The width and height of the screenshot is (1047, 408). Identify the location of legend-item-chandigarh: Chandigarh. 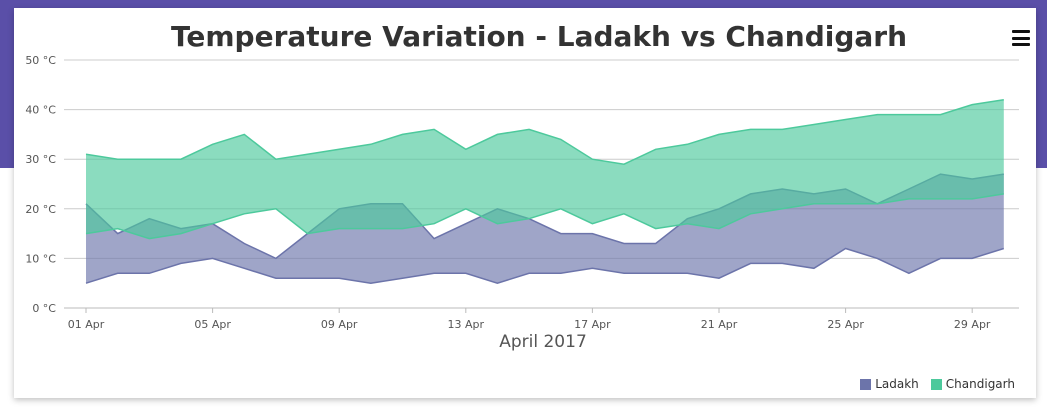
(972, 384).